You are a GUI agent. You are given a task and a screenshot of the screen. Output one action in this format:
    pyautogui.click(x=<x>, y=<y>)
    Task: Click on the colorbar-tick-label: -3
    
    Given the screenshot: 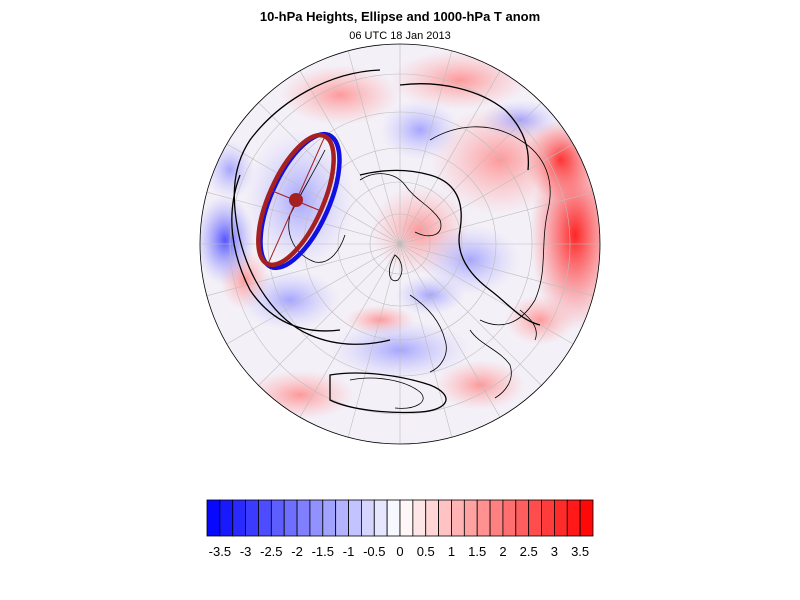 What is the action you would take?
    pyautogui.click(x=246, y=551)
    